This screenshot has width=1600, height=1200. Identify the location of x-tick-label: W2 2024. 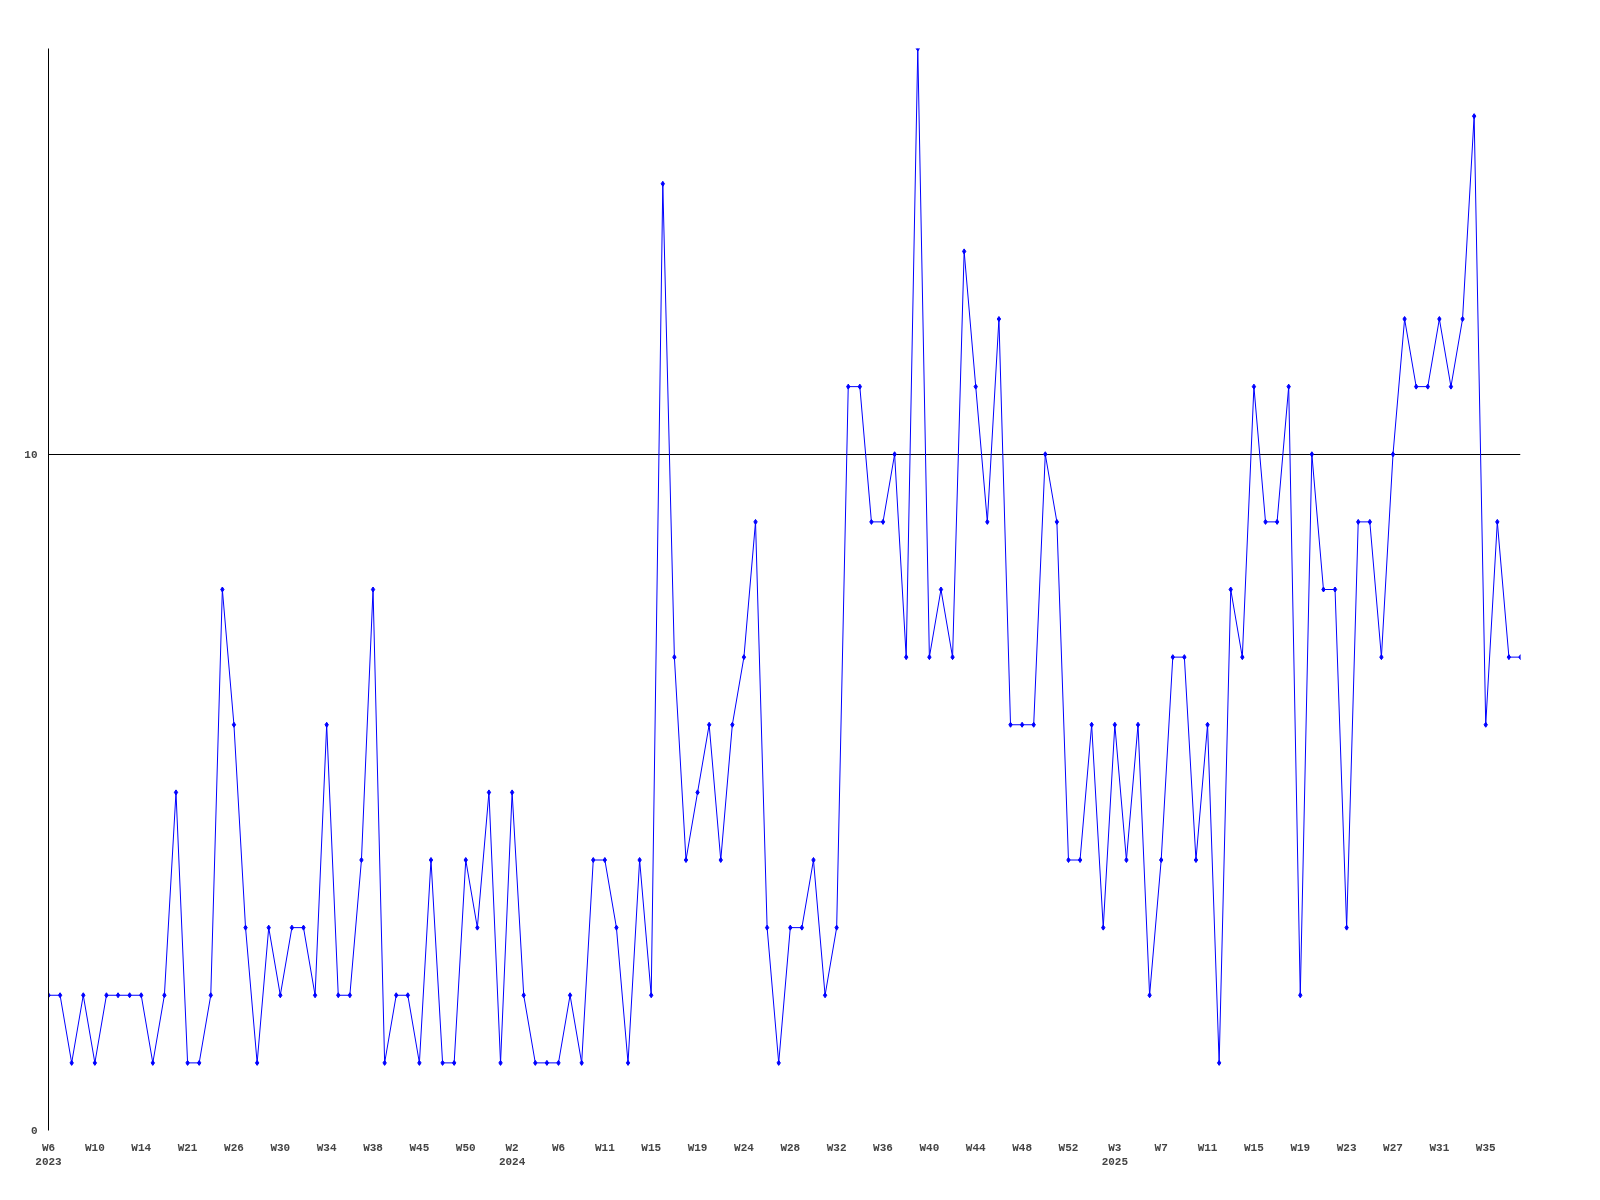
(512, 1154).